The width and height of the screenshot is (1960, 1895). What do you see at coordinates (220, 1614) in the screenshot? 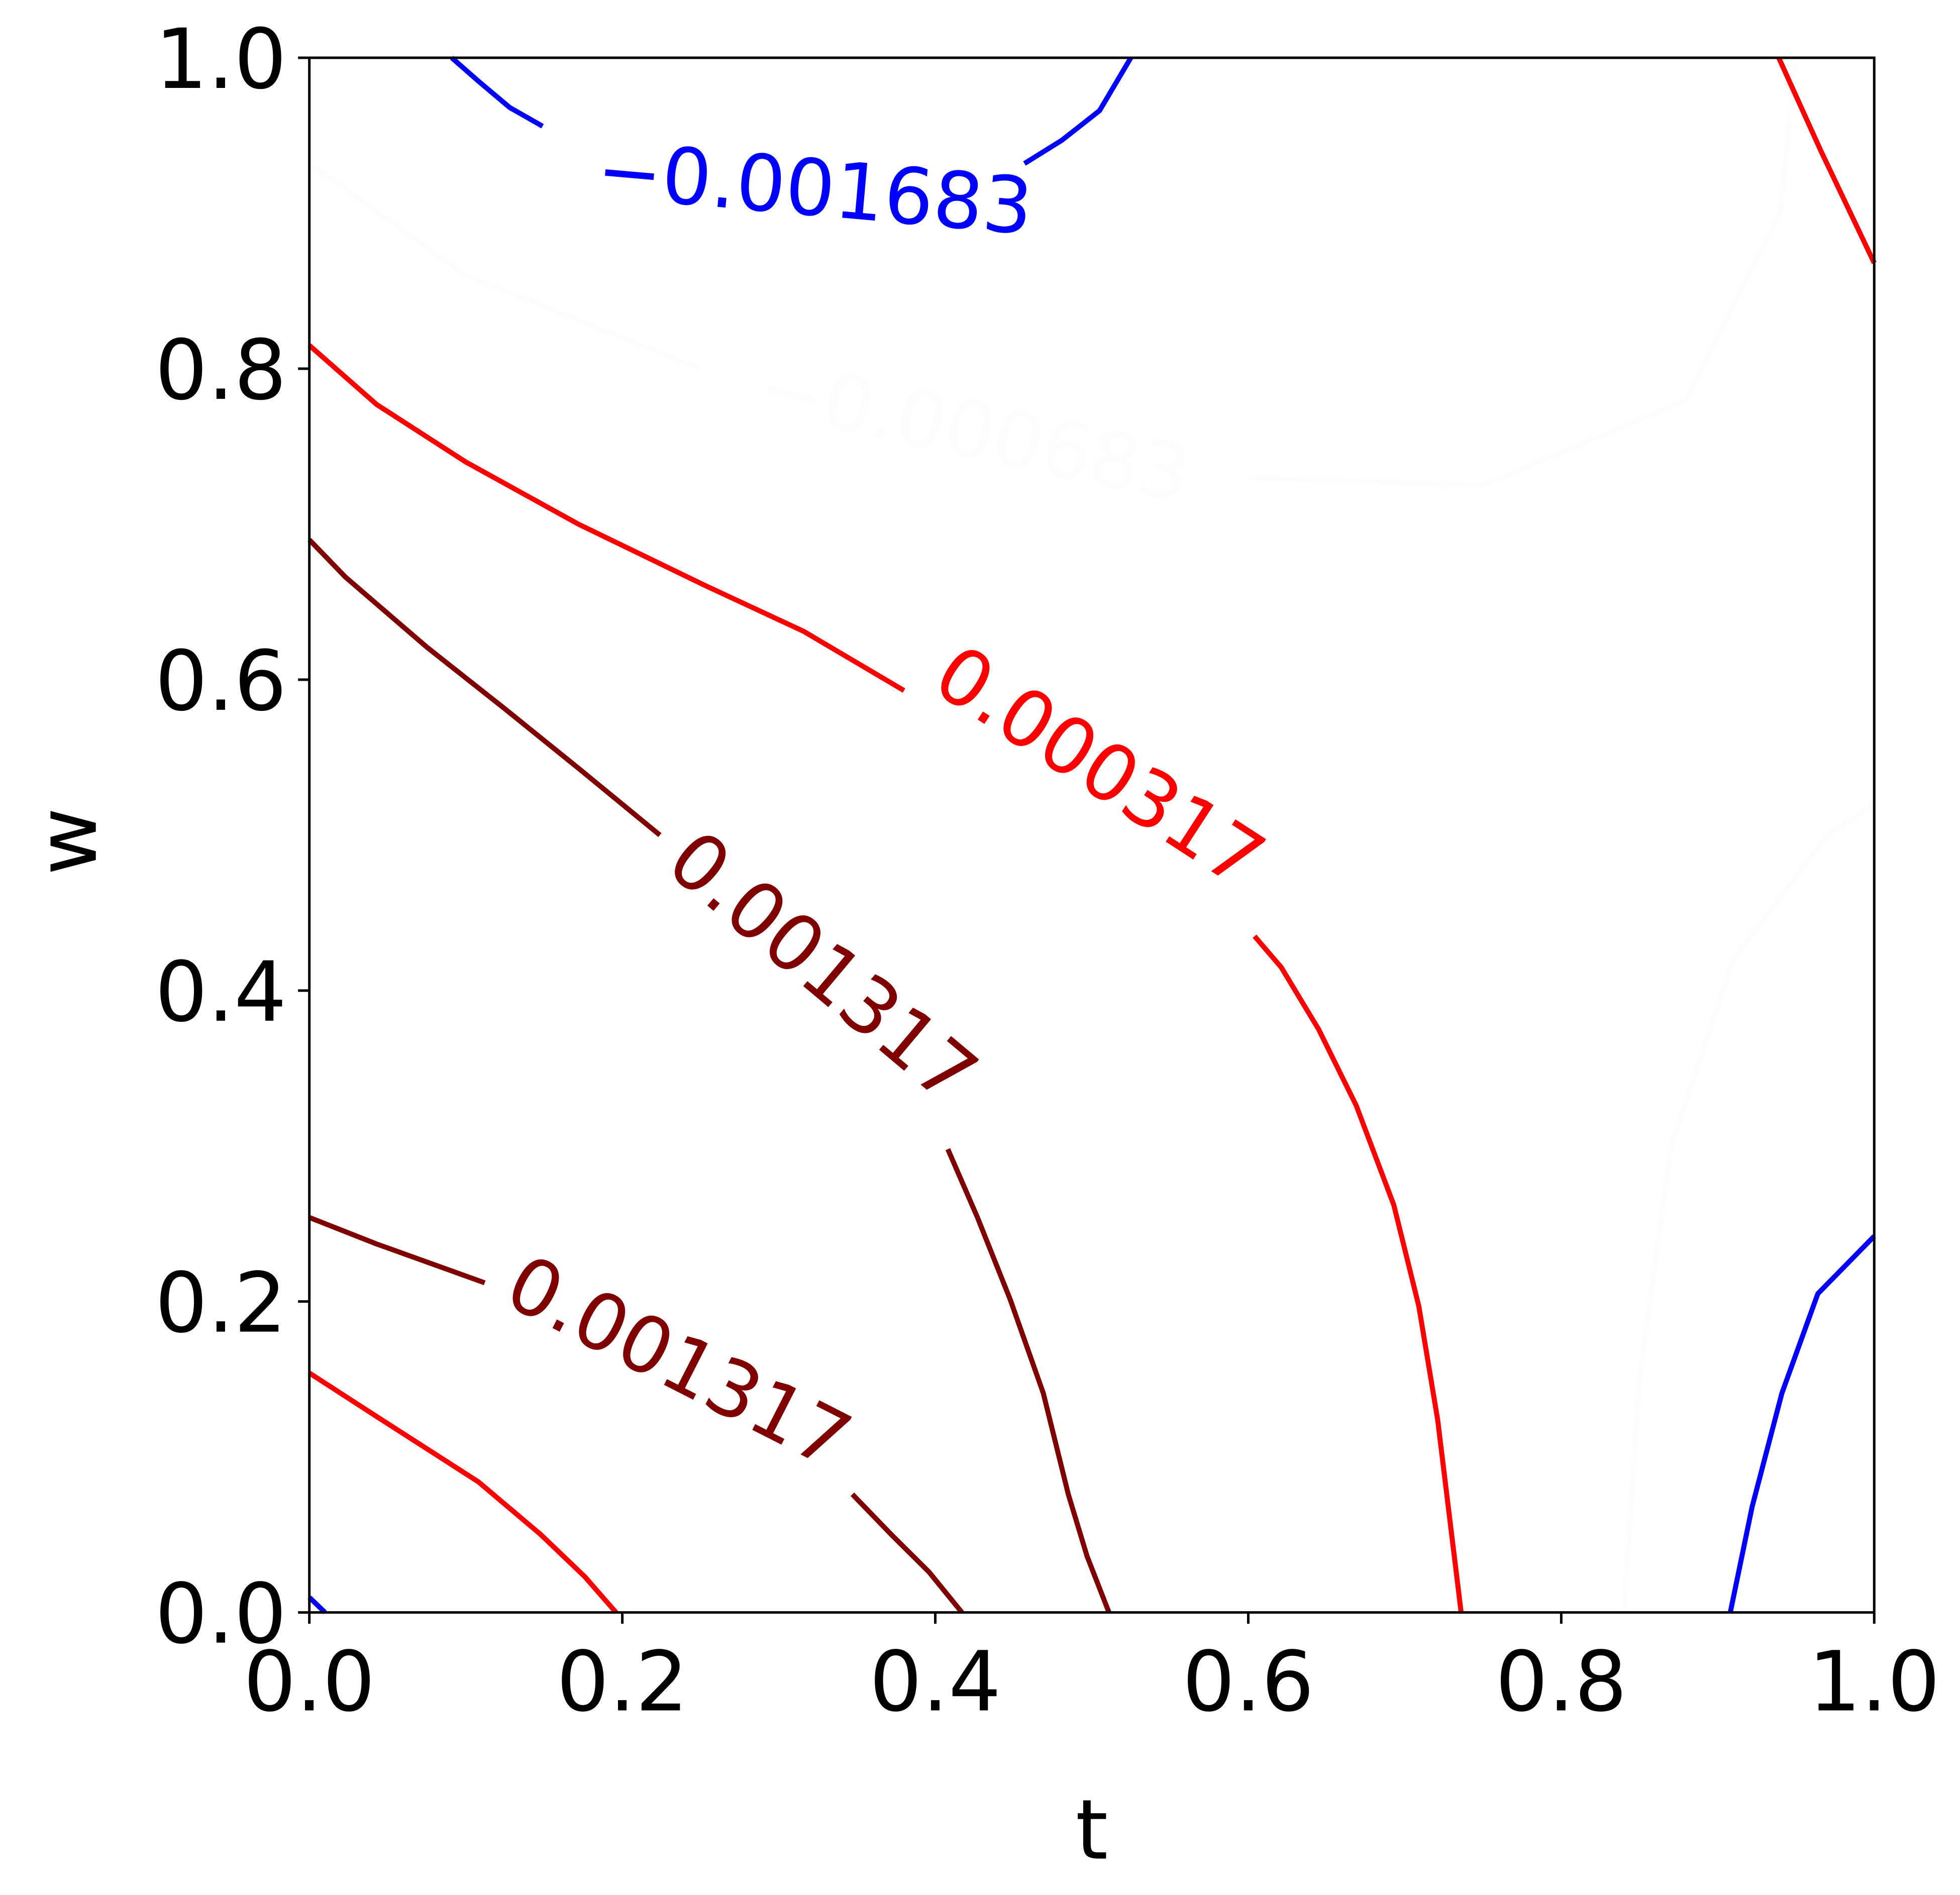
I see `y-tick-label: 0.0` at bounding box center [220, 1614].